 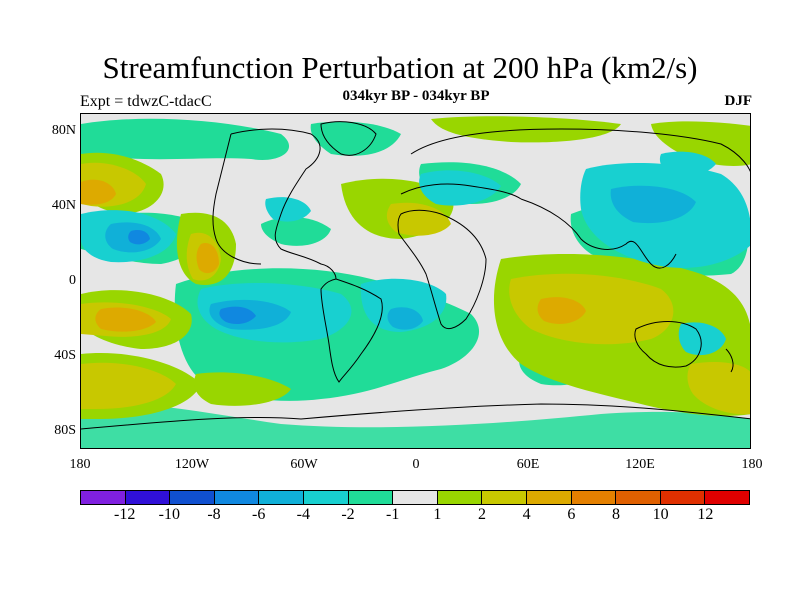 I want to click on y-tick-label: 80N, so click(x=63, y=130).